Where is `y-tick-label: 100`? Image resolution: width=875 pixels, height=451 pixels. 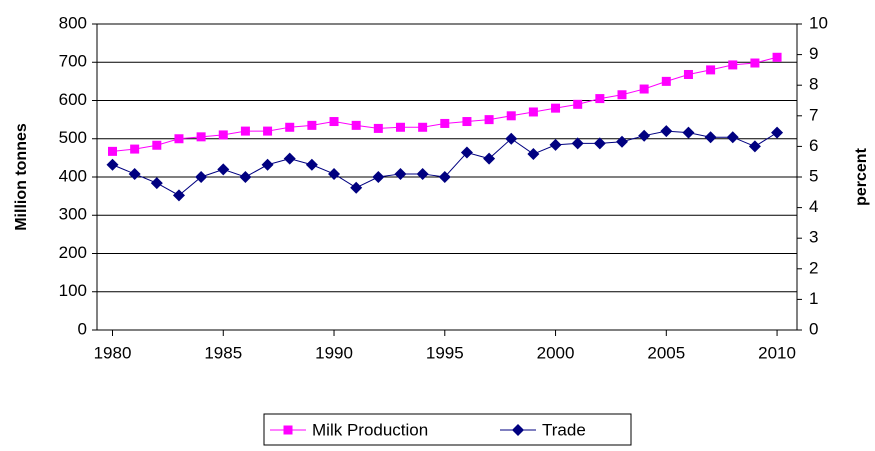 y-tick-label: 100 is located at coordinates (73, 290).